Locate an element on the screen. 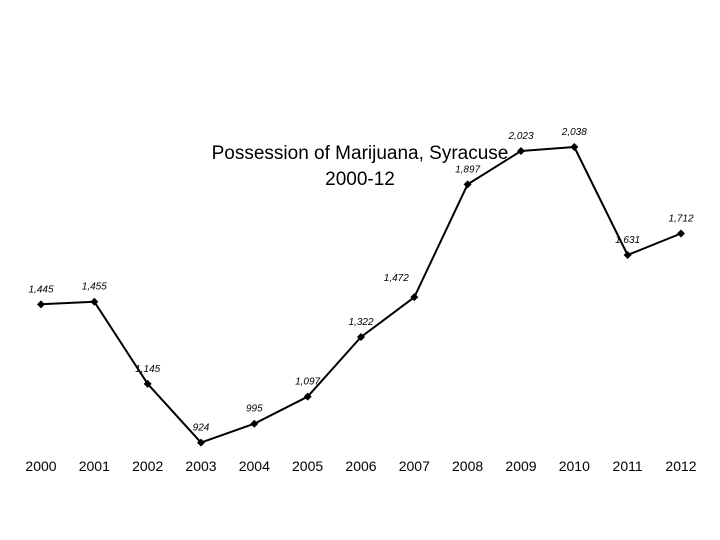 This screenshot has height=540, width=720. x-tick-label: 2001 is located at coordinates (94, 466).